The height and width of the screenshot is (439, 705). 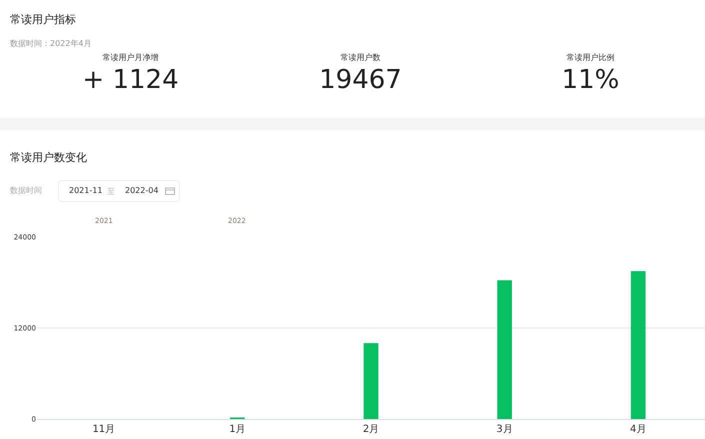 What do you see at coordinates (591, 57) in the screenshot?
I see `text: 常读用户比例` at bounding box center [591, 57].